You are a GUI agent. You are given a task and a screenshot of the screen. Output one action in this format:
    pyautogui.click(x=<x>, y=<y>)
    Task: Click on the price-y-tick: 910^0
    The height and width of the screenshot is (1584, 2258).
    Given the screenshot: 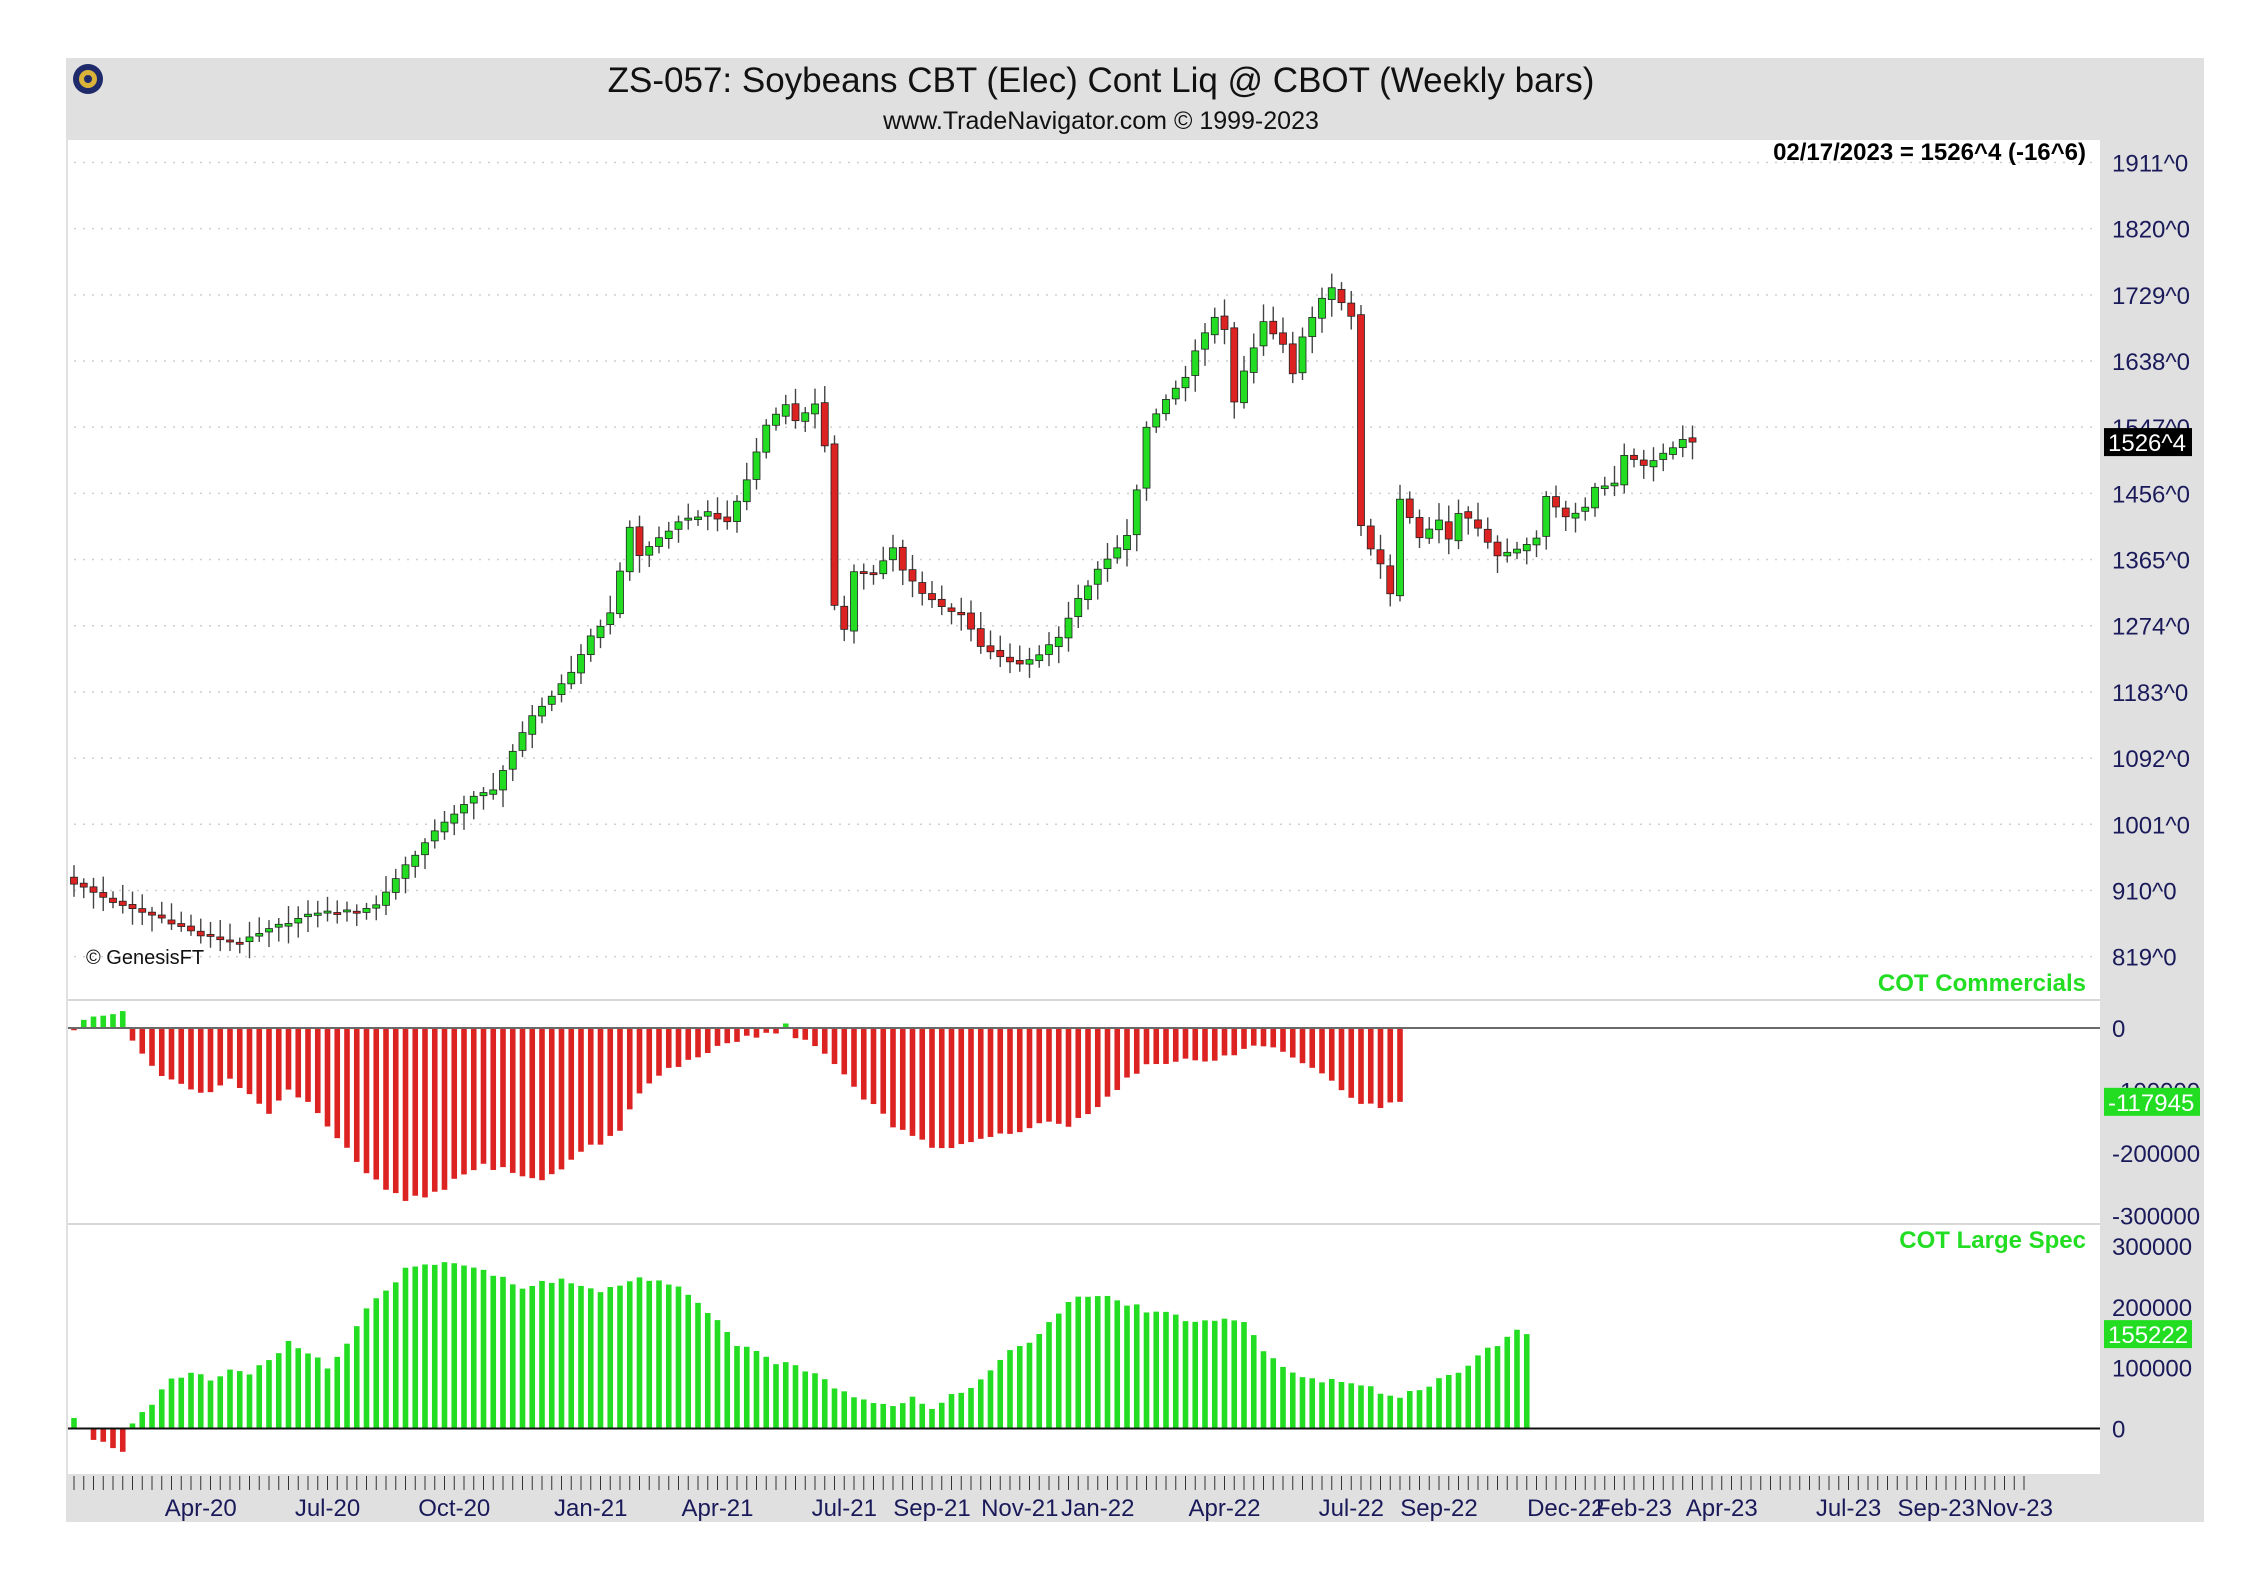 What is the action you would take?
    pyautogui.click(x=2144, y=891)
    